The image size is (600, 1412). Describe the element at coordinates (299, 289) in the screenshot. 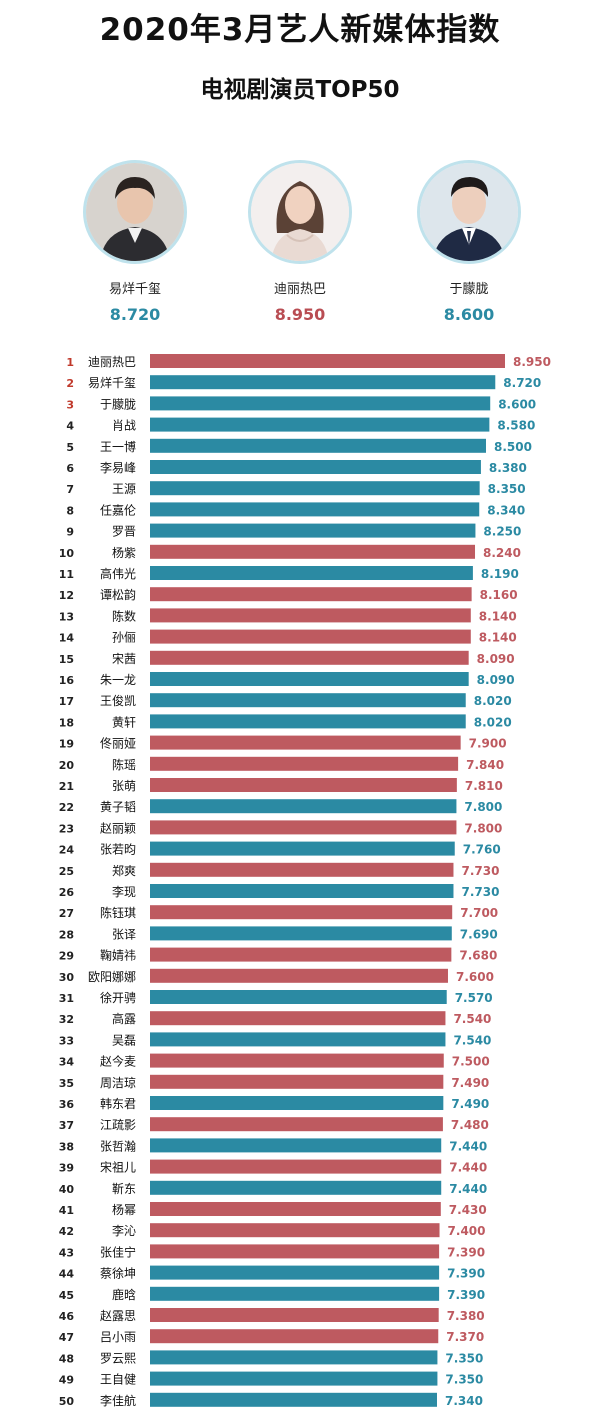

I see `podium-name: 迪丽热巴` at that location.